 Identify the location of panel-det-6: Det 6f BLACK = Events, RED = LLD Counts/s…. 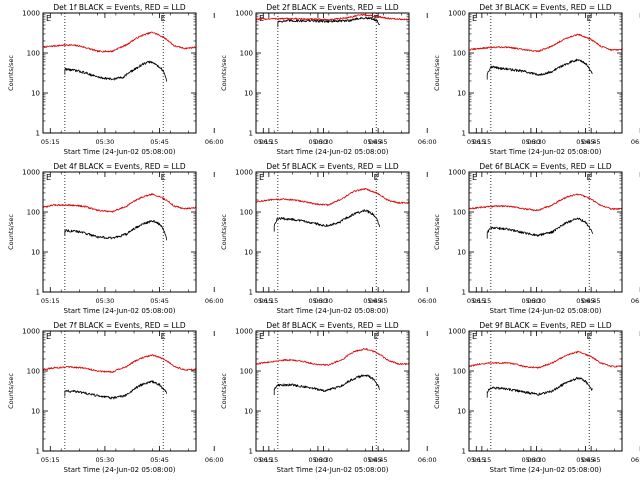
(536, 238).